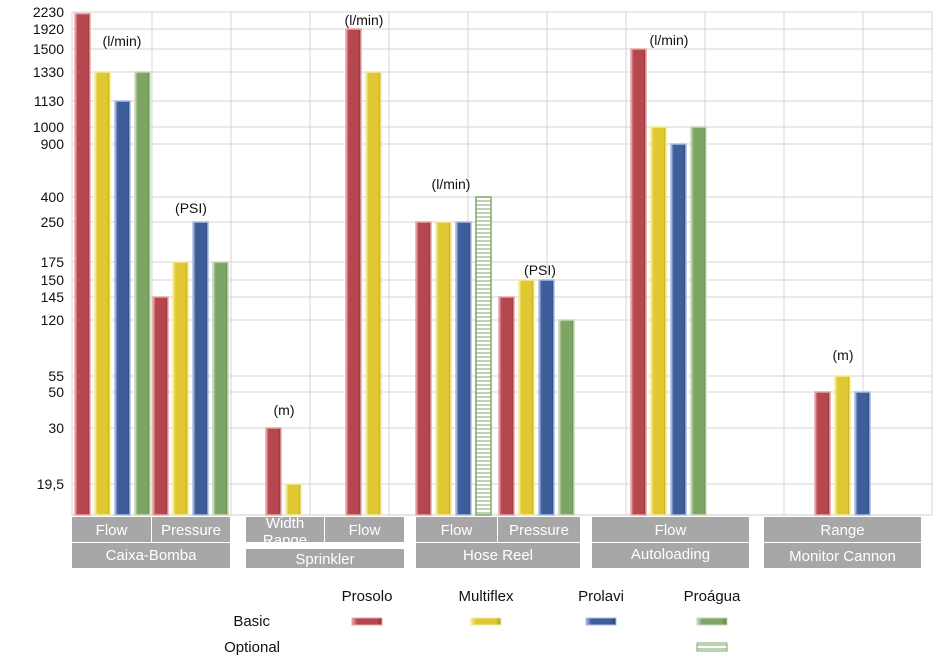  Describe the element at coordinates (220, 388) in the screenshot. I see `bar-proagua-caixa-bomba-pressure` at that location.